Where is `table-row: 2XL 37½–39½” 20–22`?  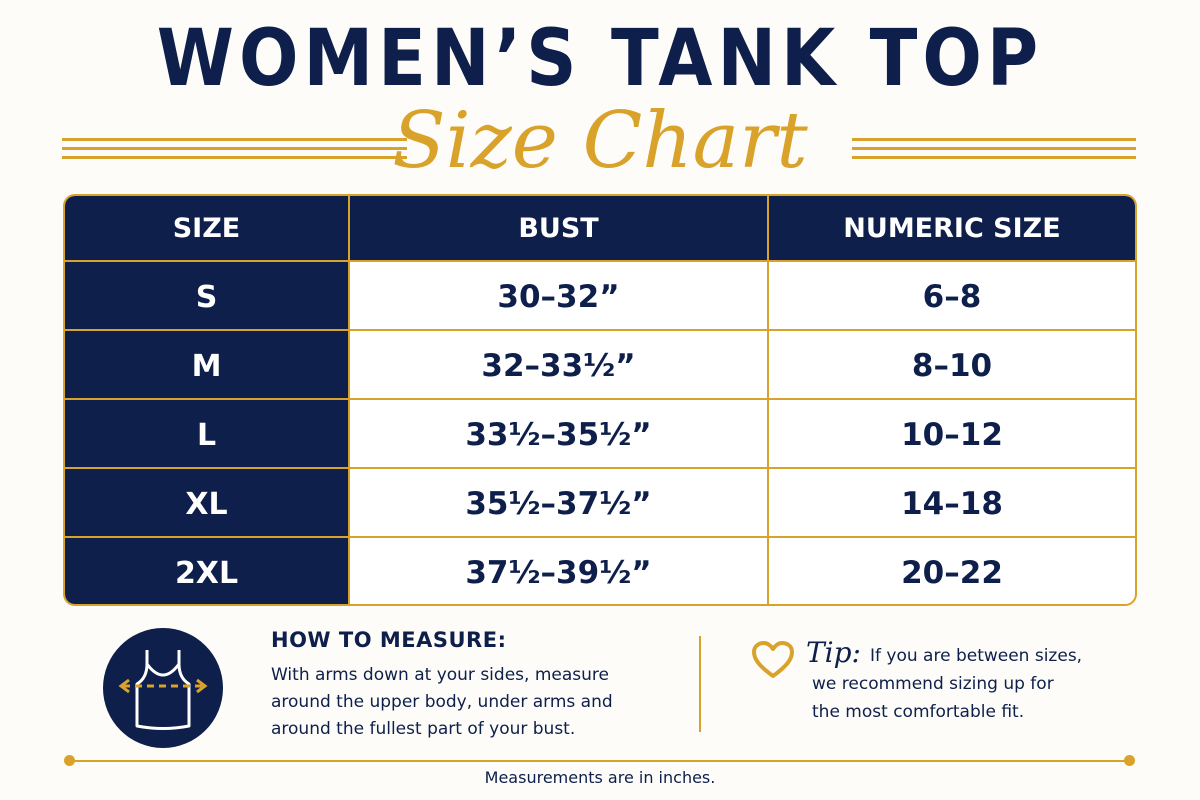
table-row: 2XL 37½–39½” 20–22 is located at coordinates (600, 570).